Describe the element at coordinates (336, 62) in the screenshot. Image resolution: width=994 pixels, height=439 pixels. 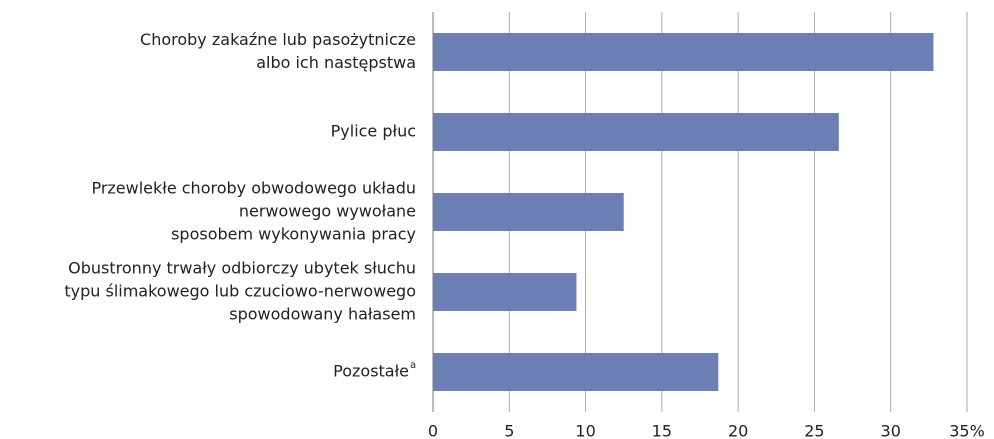
I see `category-label: albo ich następstwa` at that location.